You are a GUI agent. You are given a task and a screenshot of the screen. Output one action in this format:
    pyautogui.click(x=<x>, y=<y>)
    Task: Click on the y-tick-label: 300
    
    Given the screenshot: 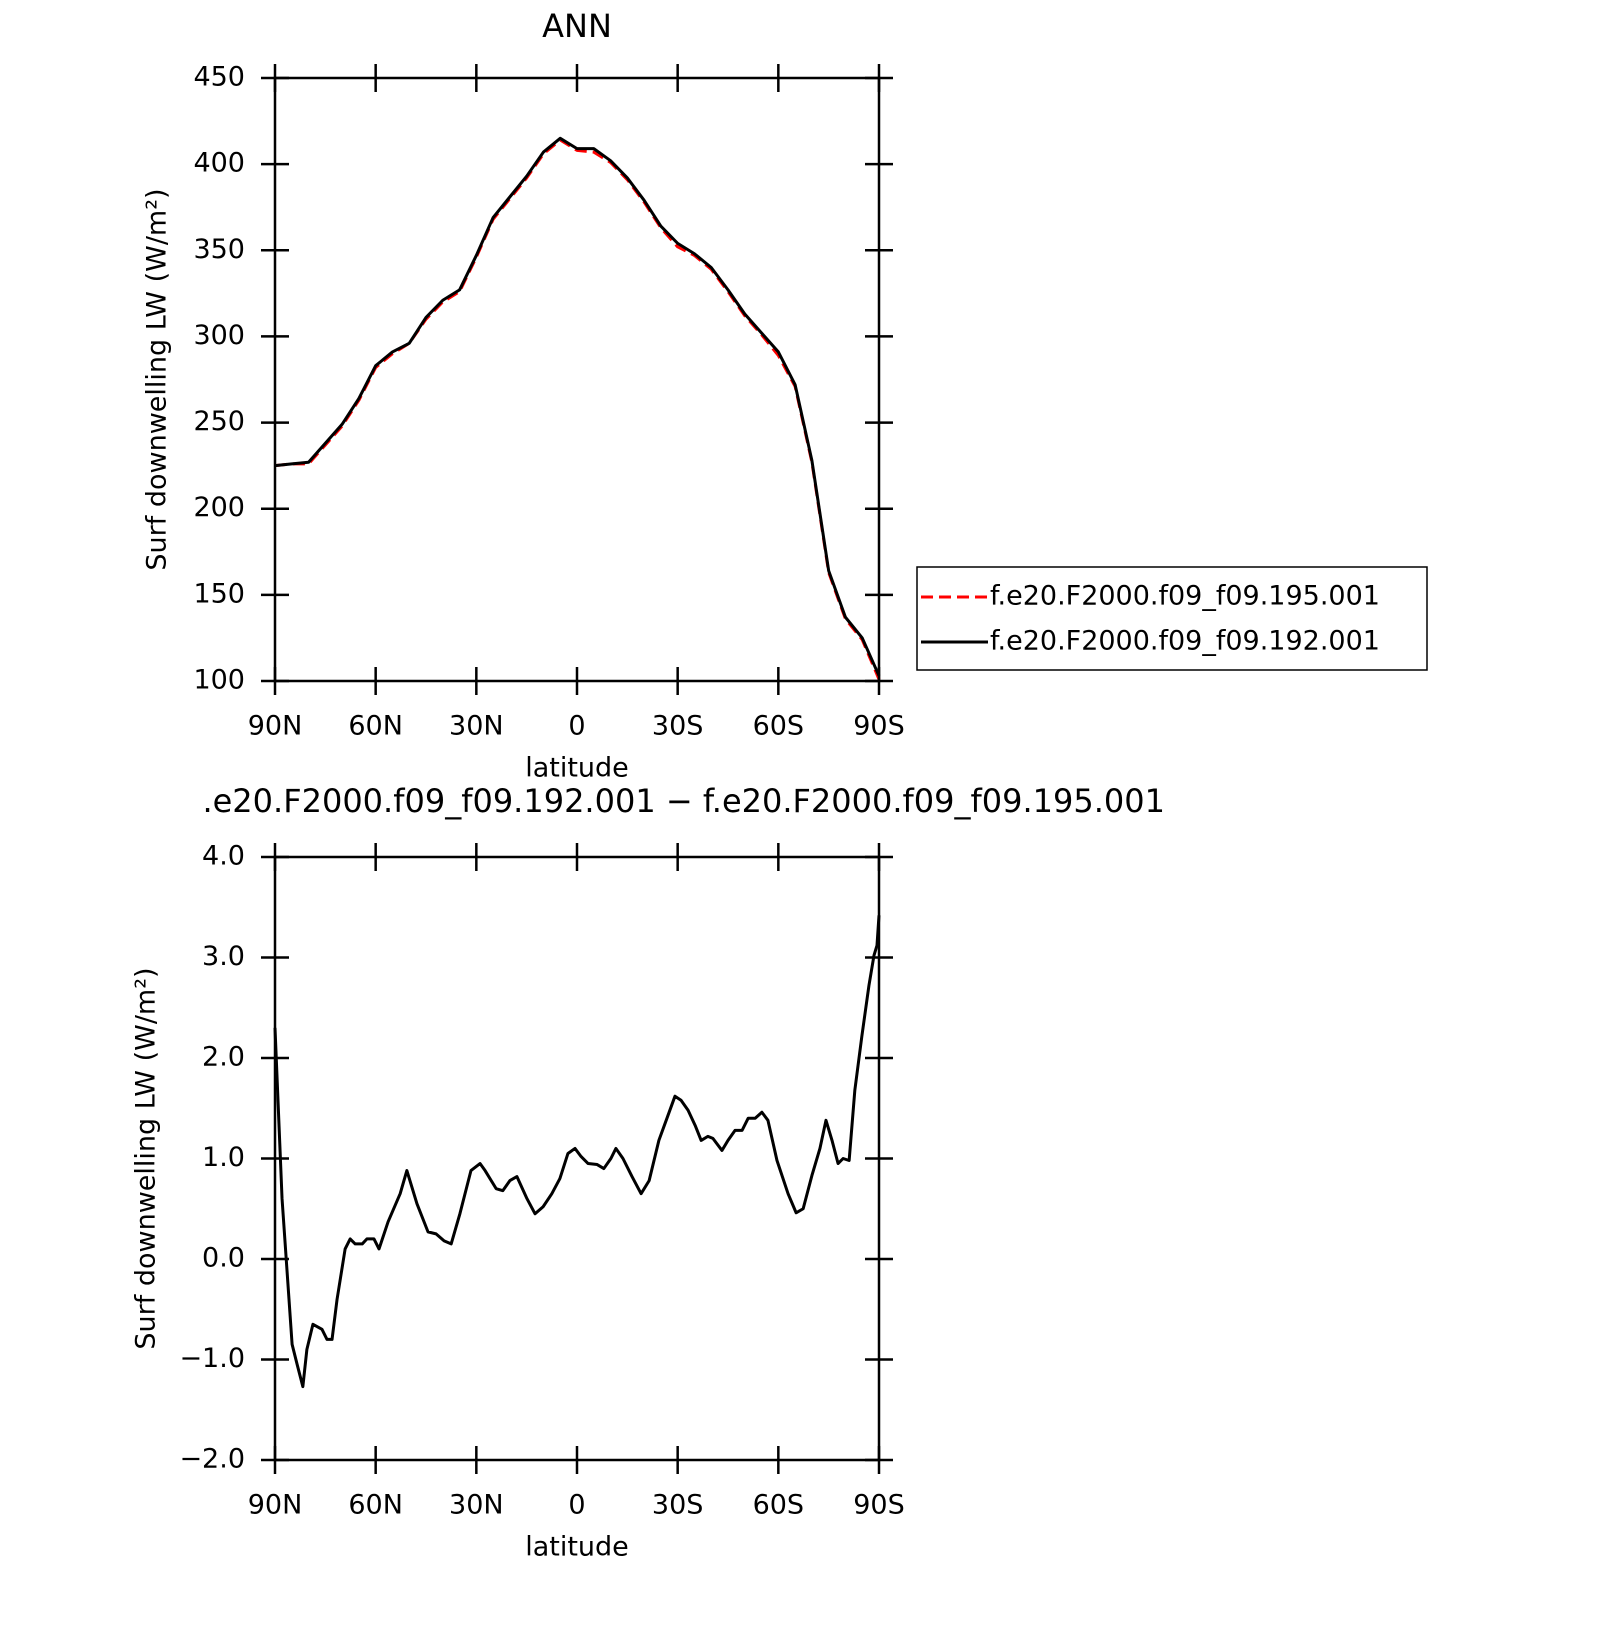 What is the action you would take?
    pyautogui.click(x=219, y=335)
    